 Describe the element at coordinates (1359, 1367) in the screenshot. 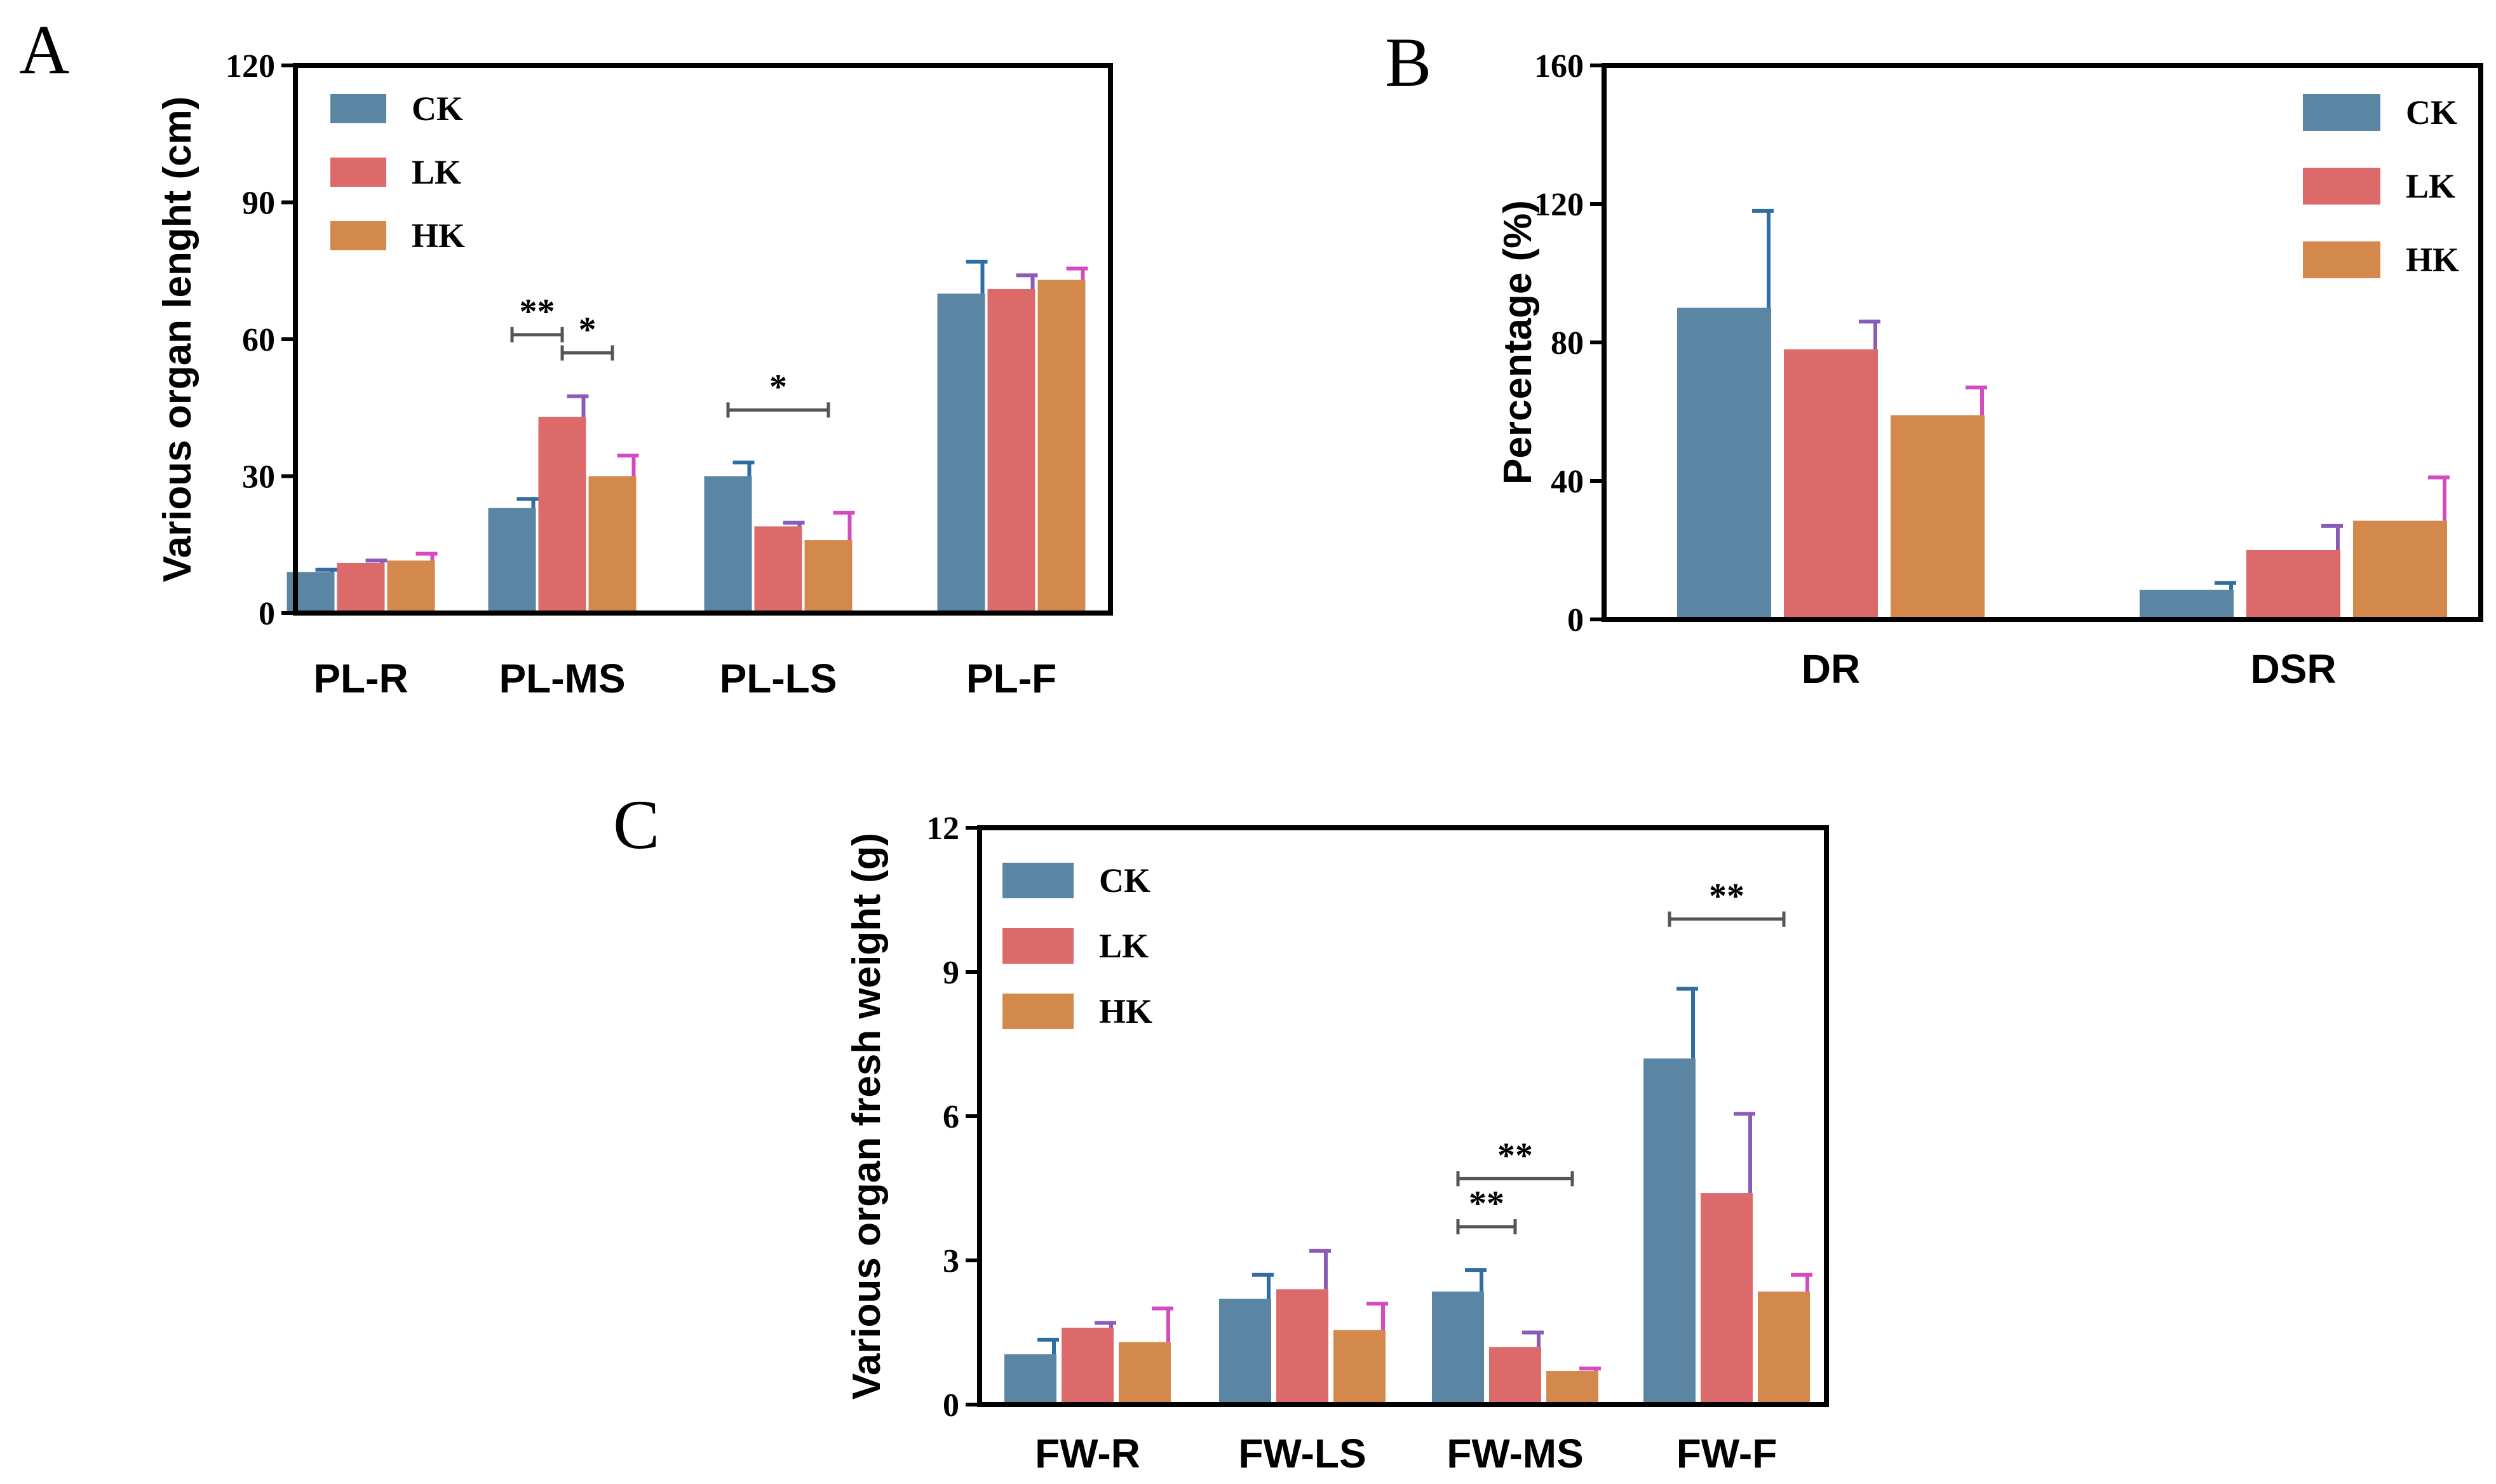

I see `bar-hk-fw-ls` at that location.